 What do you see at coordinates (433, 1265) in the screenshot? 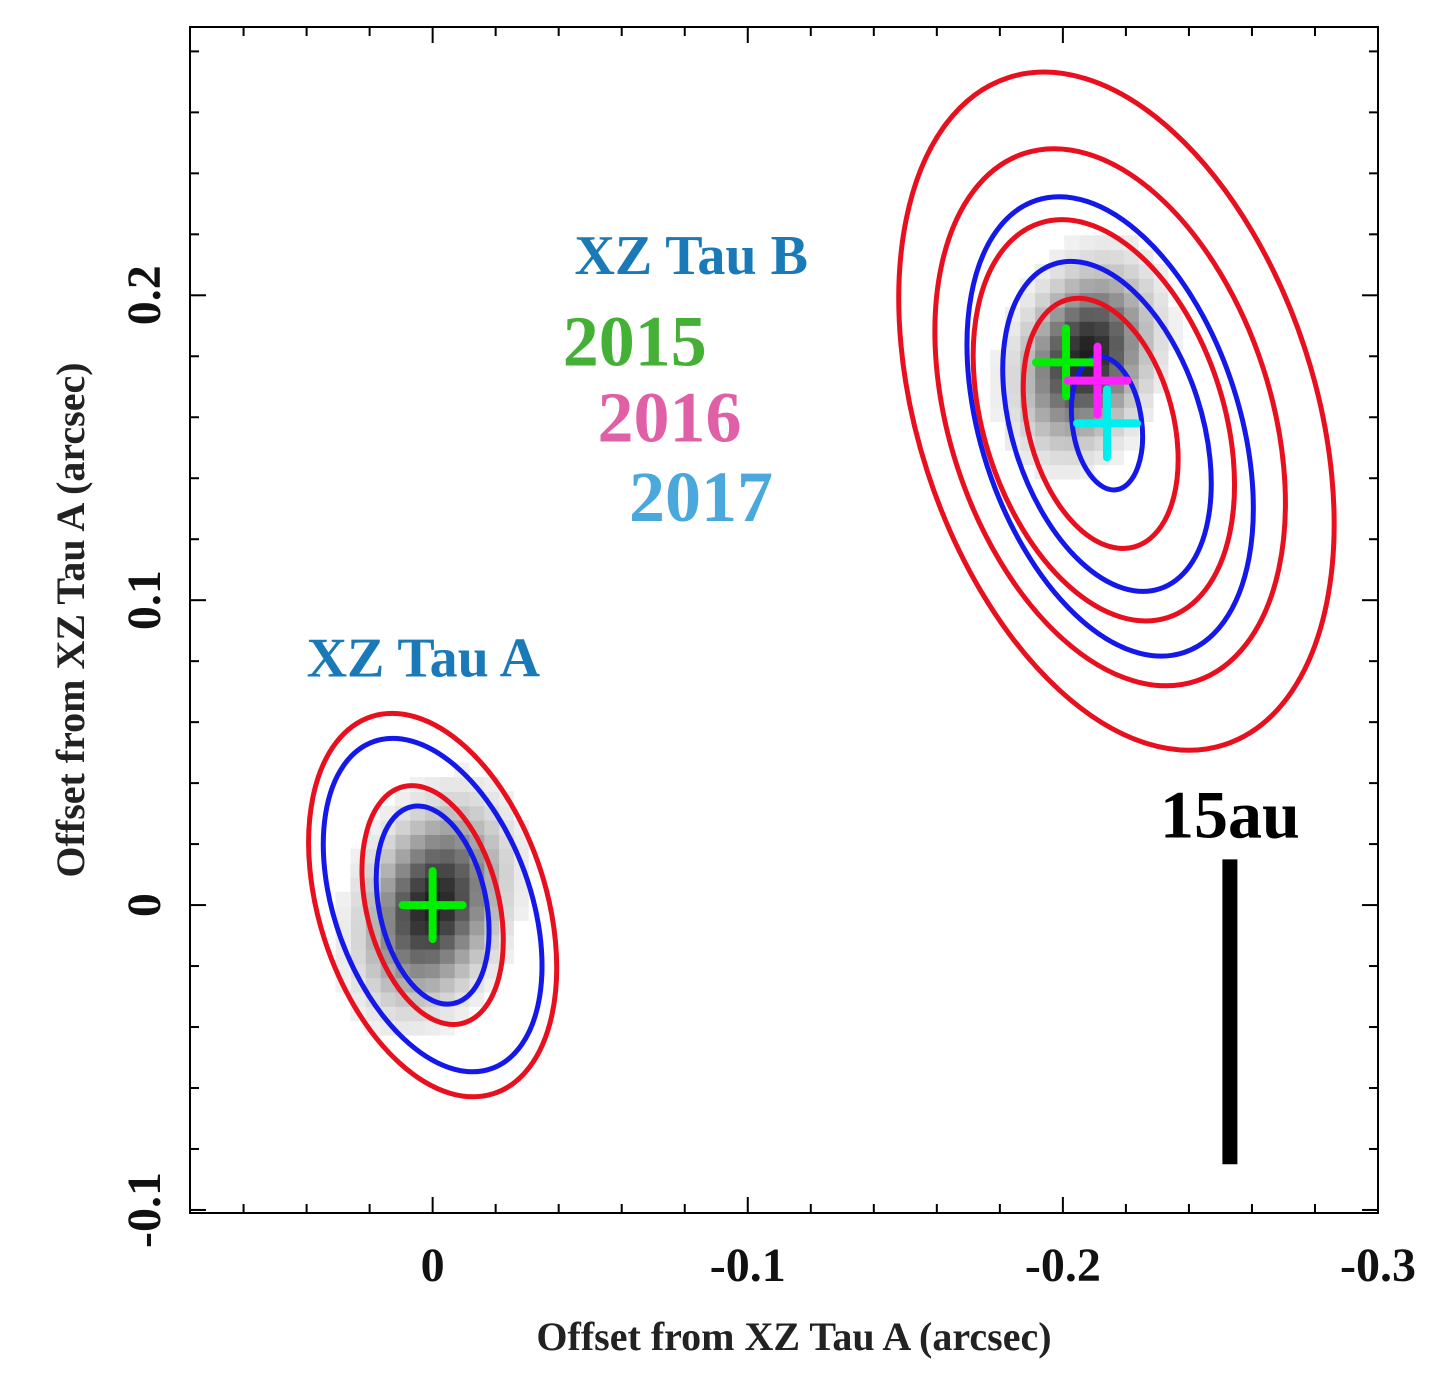
I see `x-tick-label: 0` at bounding box center [433, 1265].